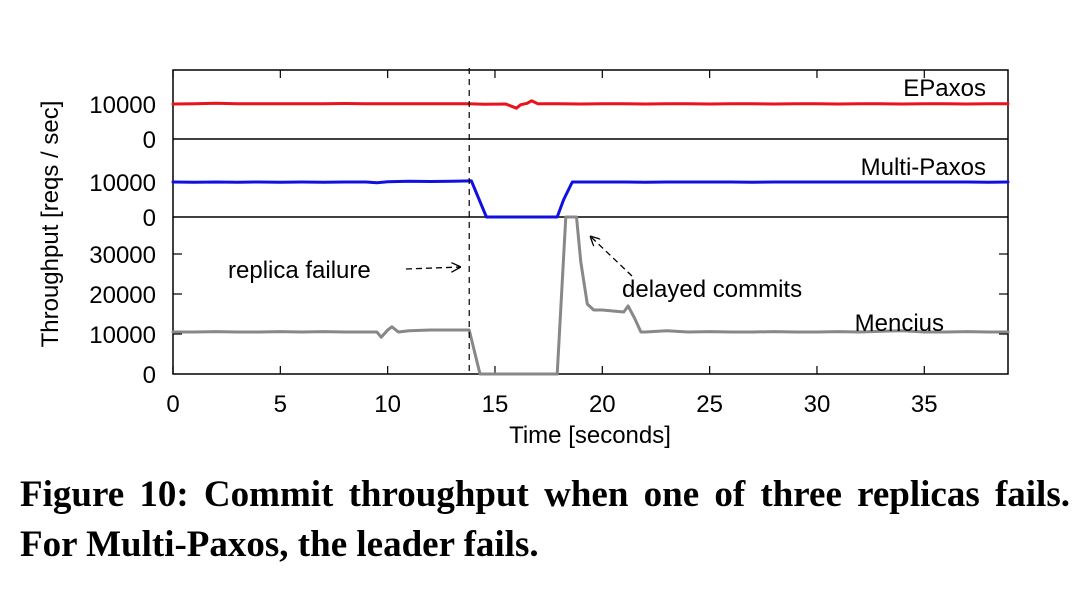  Describe the element at coordinates (172, 404) in the screenshot. I see `x-tick-label: 0` at that location.